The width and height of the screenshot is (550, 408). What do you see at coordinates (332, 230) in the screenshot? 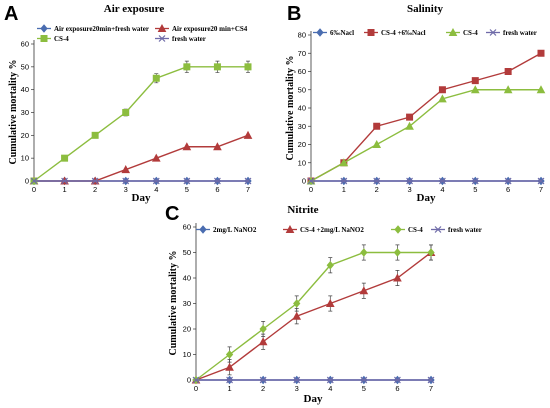
I see `legend-label: CS-4 +2mg/L NaNO2` at bounding box center [332, 230].